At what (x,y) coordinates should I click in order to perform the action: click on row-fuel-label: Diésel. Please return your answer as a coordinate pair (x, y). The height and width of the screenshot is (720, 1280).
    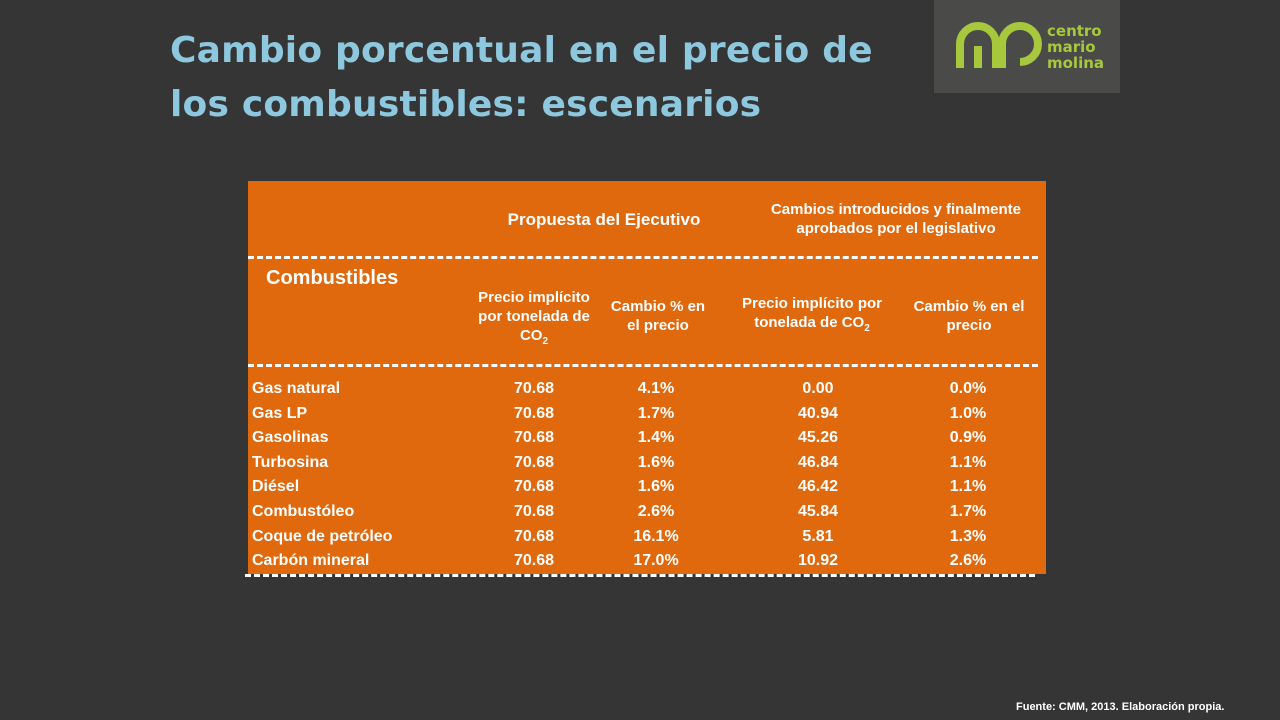
    Looking at the image, I should click on (276, 486).